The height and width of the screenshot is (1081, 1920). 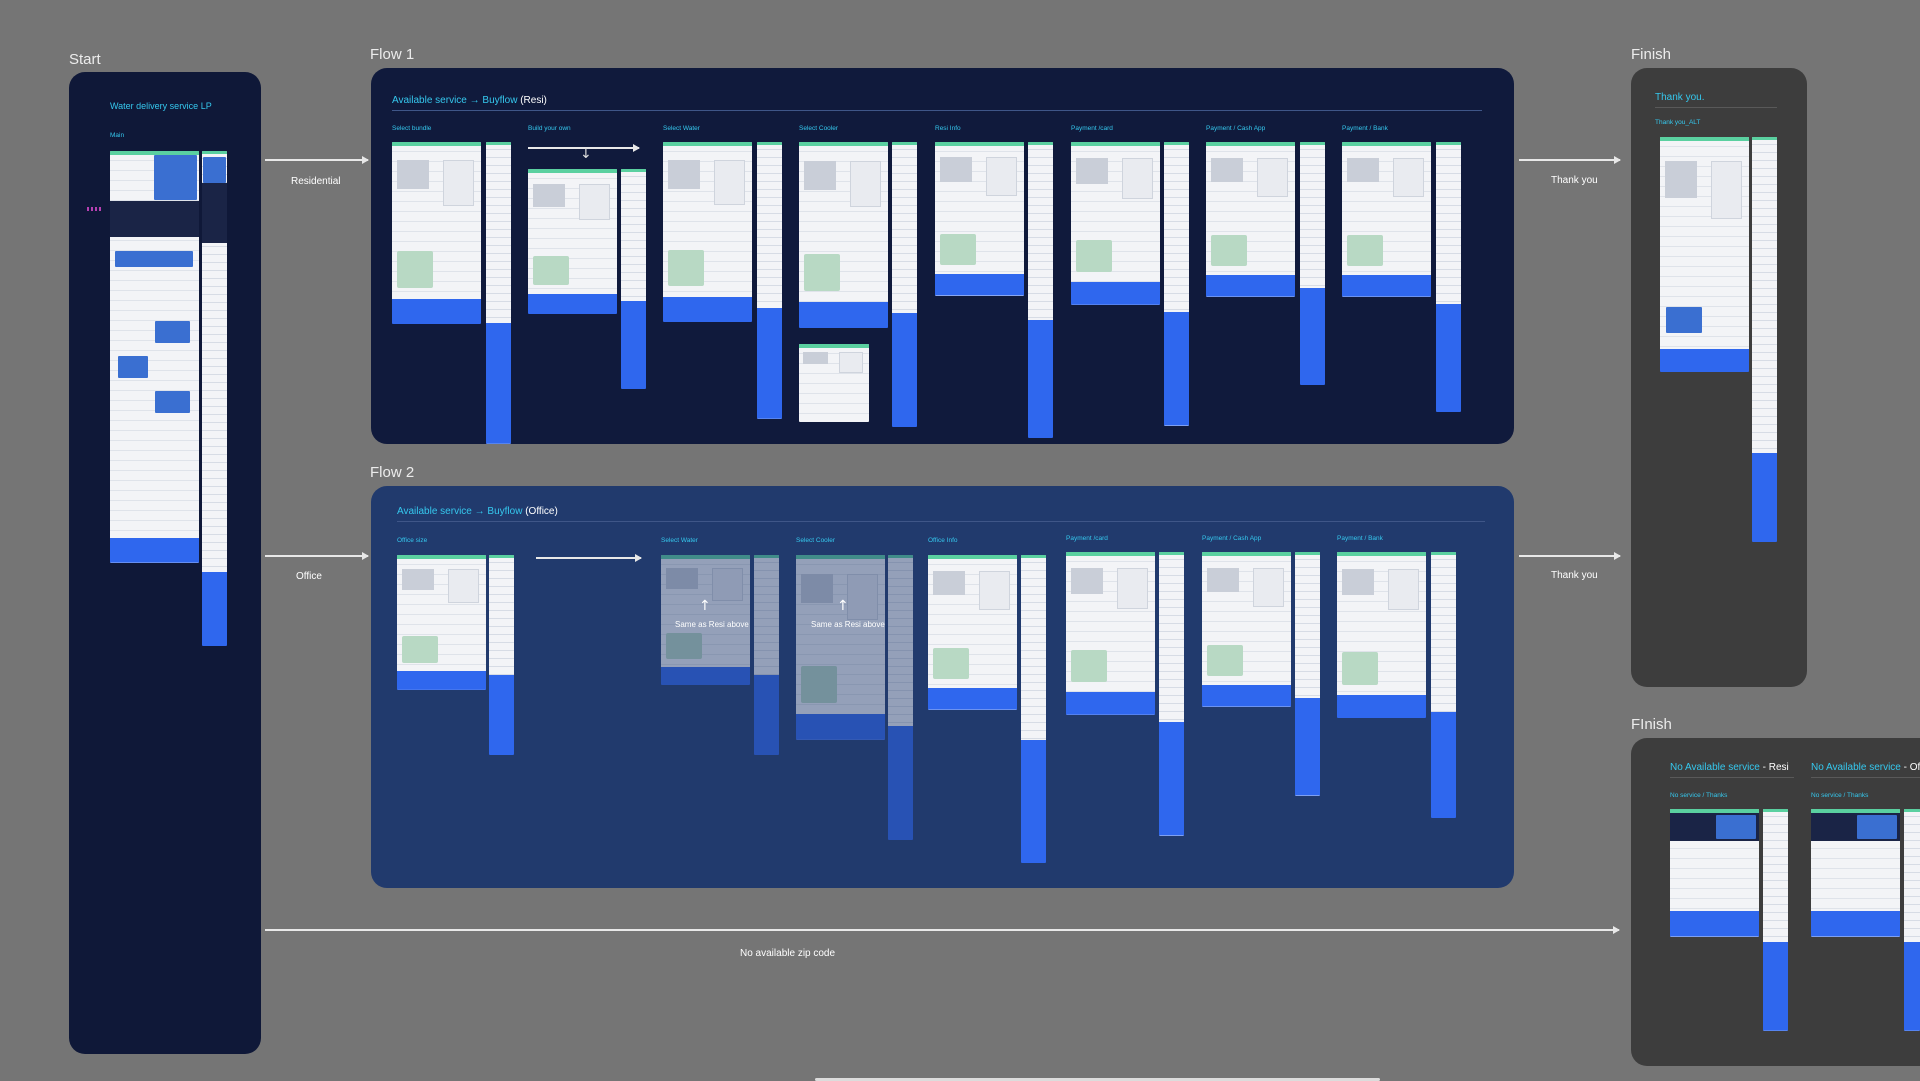 What do you see at coordinates (117, 135) in the screenshot?
I see `start-main-label: Main` at bounding box center [117, 135].